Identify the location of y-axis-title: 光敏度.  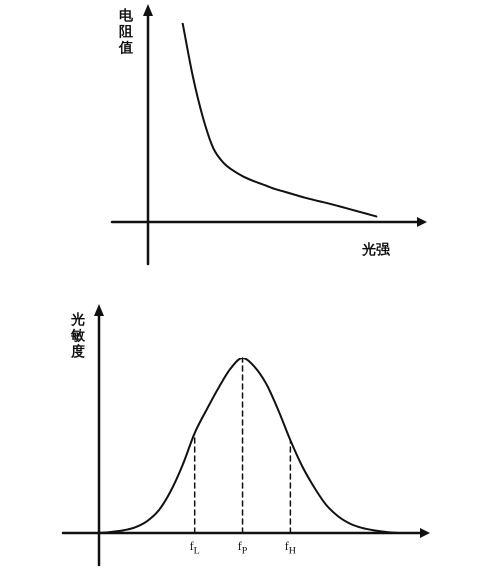
(78, 336).